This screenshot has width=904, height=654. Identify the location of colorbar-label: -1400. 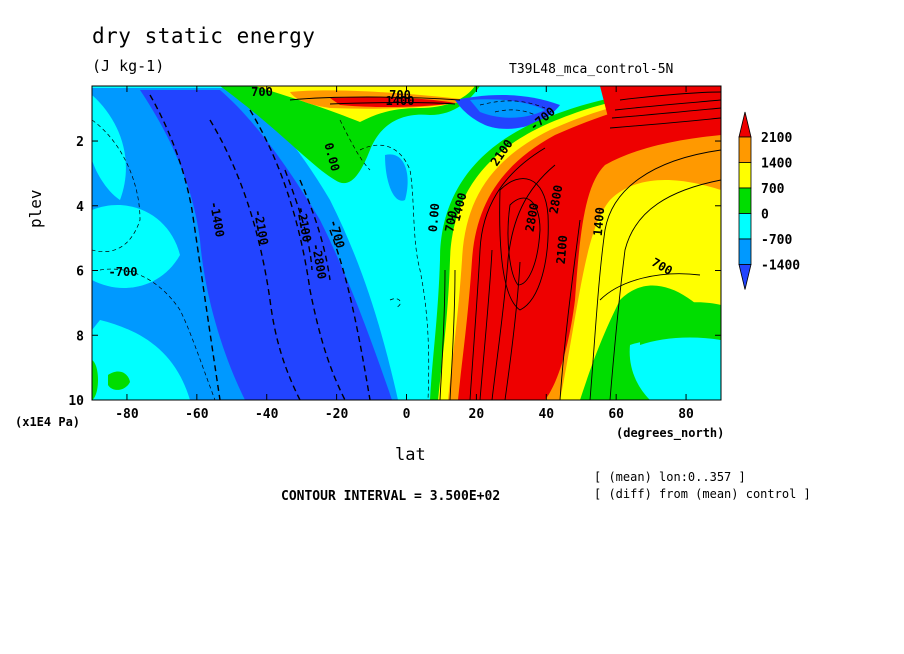
(780, 266).